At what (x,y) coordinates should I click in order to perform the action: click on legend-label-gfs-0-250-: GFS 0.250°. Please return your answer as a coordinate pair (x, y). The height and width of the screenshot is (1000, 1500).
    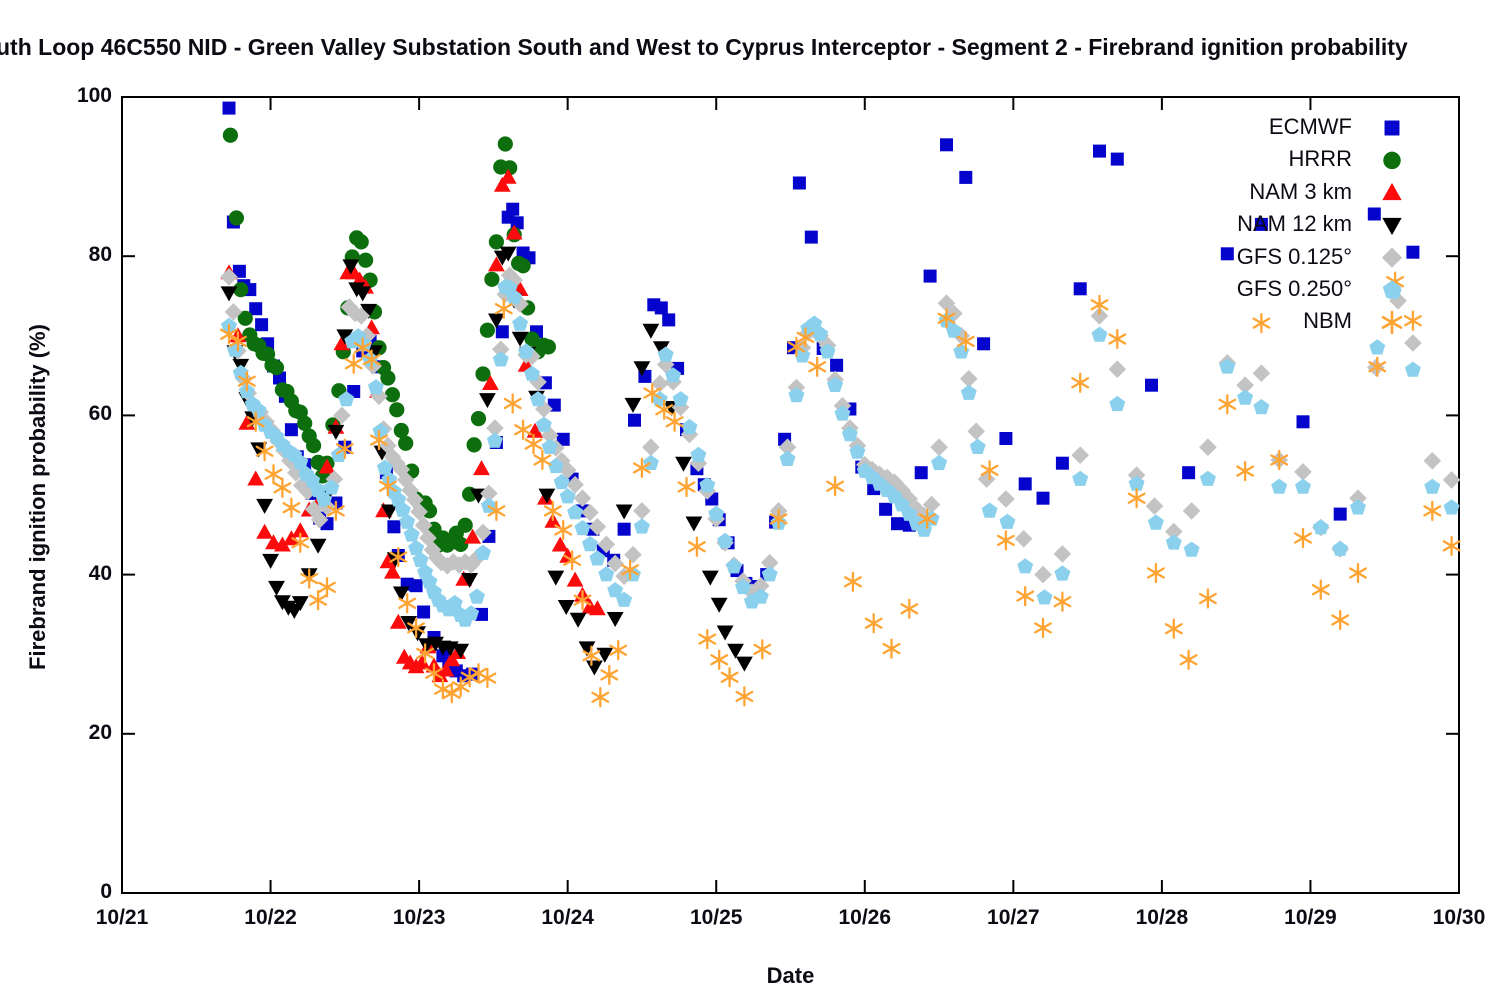
    Looking at the image, I should click on (1294, 288).